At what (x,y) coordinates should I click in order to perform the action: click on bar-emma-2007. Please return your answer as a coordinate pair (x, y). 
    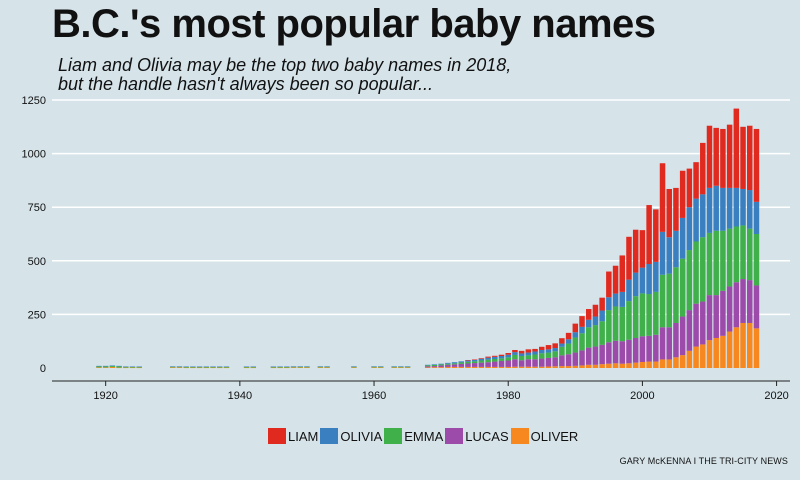
    Looking at the image, I should click on (689, 280).